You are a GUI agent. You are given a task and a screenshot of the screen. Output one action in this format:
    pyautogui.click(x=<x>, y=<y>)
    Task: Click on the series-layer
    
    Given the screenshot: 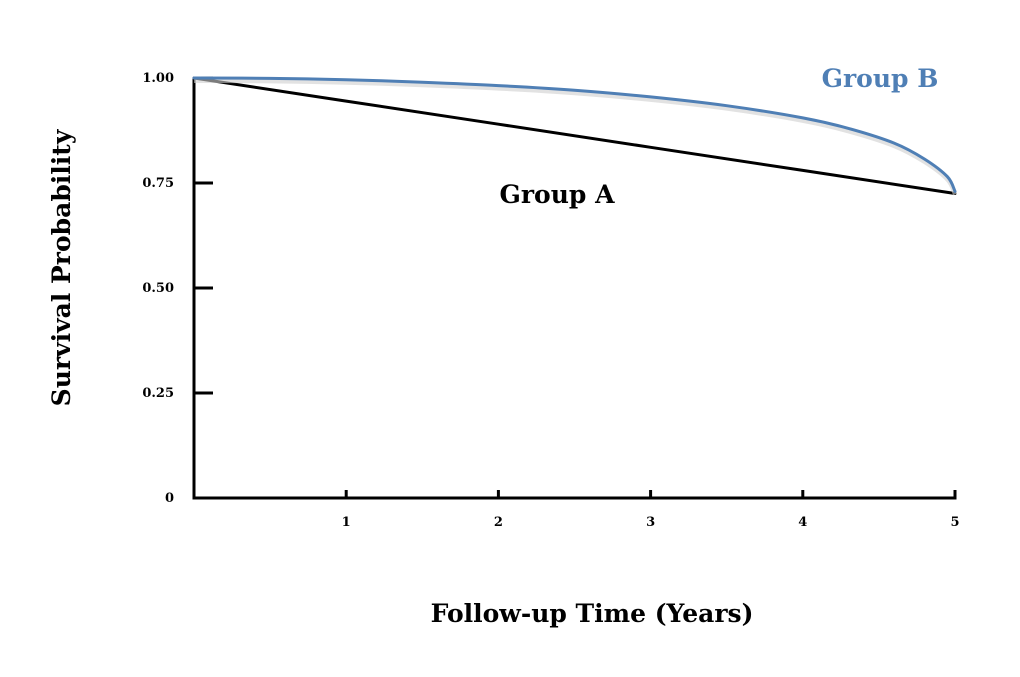 What is the action you would take?
    pyautogui.click(x=574, y=136)
    